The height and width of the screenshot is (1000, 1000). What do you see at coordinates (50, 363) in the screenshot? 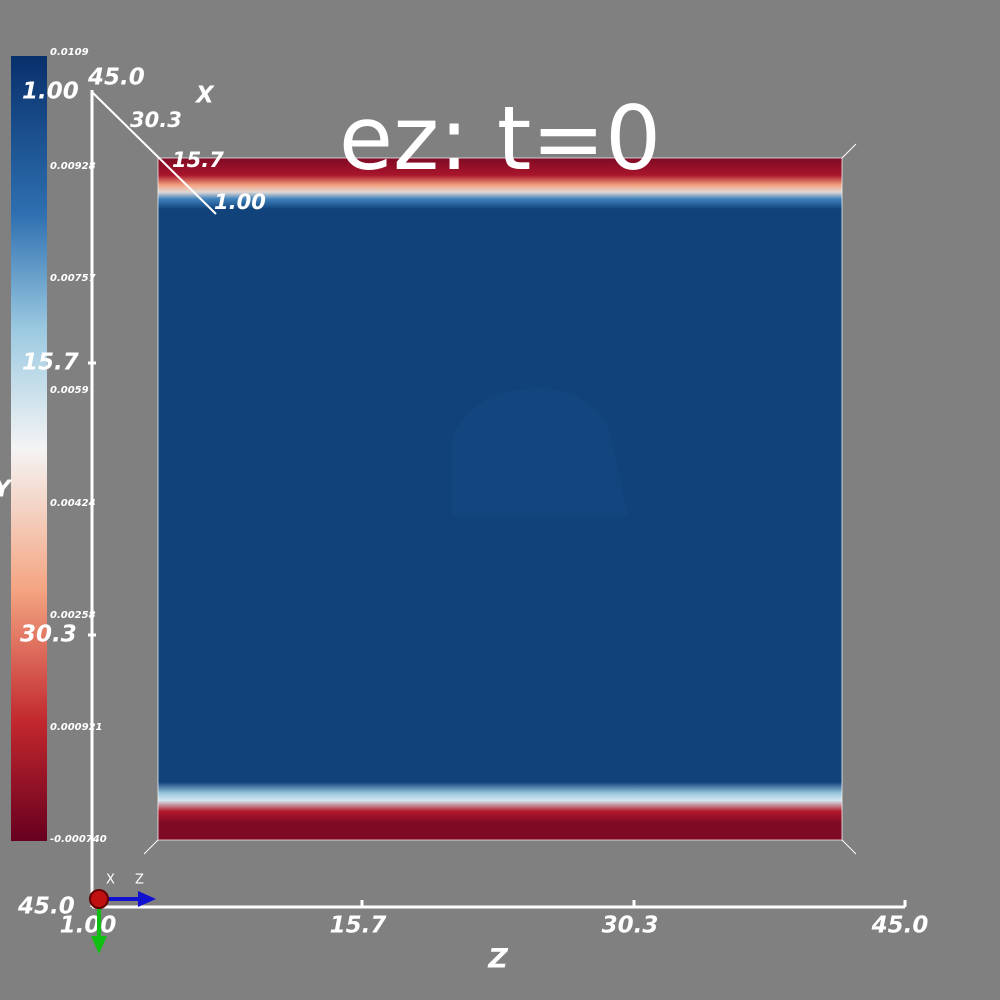
I see `y-tick-label: 15.7` at bounding box center [50, 363].